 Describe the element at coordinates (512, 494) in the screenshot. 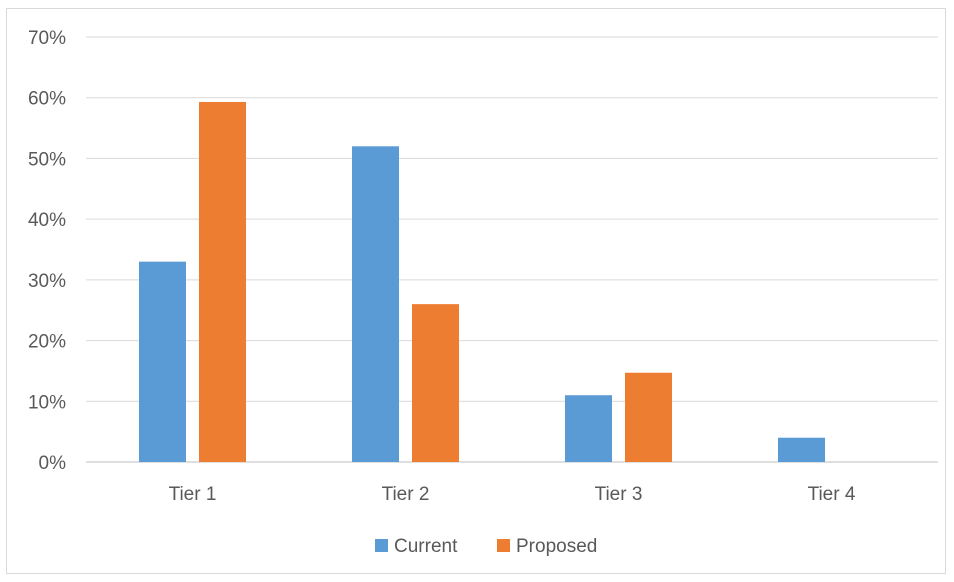

I see `x-axis: Tier 1 Tier 2 Tier 3 Tier 4` at that location.